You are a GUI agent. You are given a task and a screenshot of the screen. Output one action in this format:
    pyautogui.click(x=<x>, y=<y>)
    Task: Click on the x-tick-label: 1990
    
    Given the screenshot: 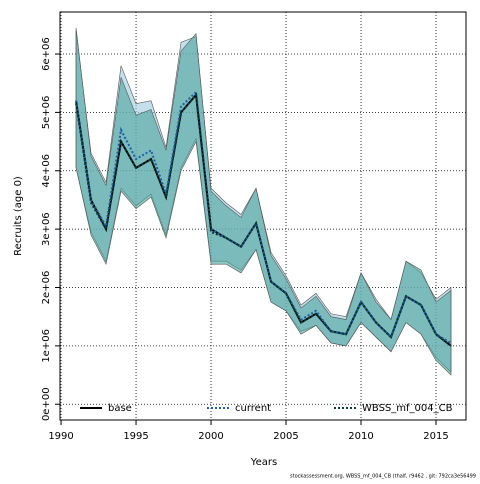 What is the action you would take?
    pyautogui.click(x=60, y=436)
    